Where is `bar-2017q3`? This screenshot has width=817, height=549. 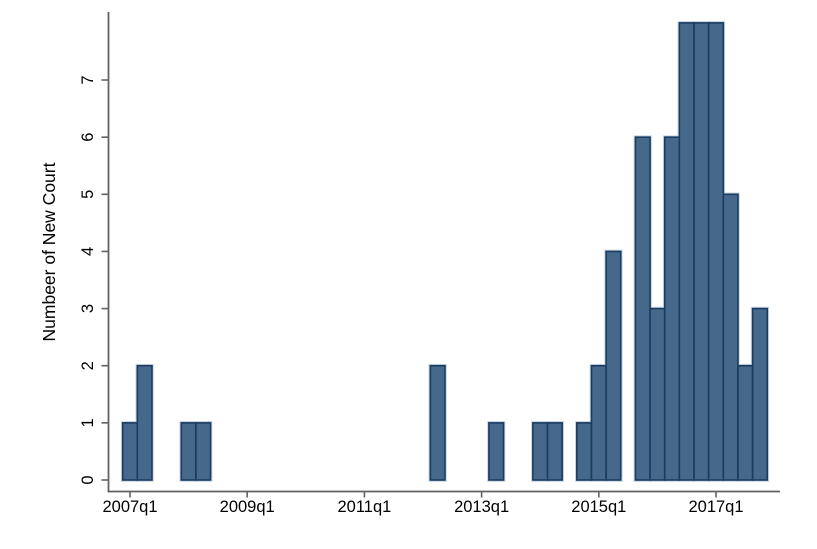 bar-2017q3 is located at coordinates (745, 422).